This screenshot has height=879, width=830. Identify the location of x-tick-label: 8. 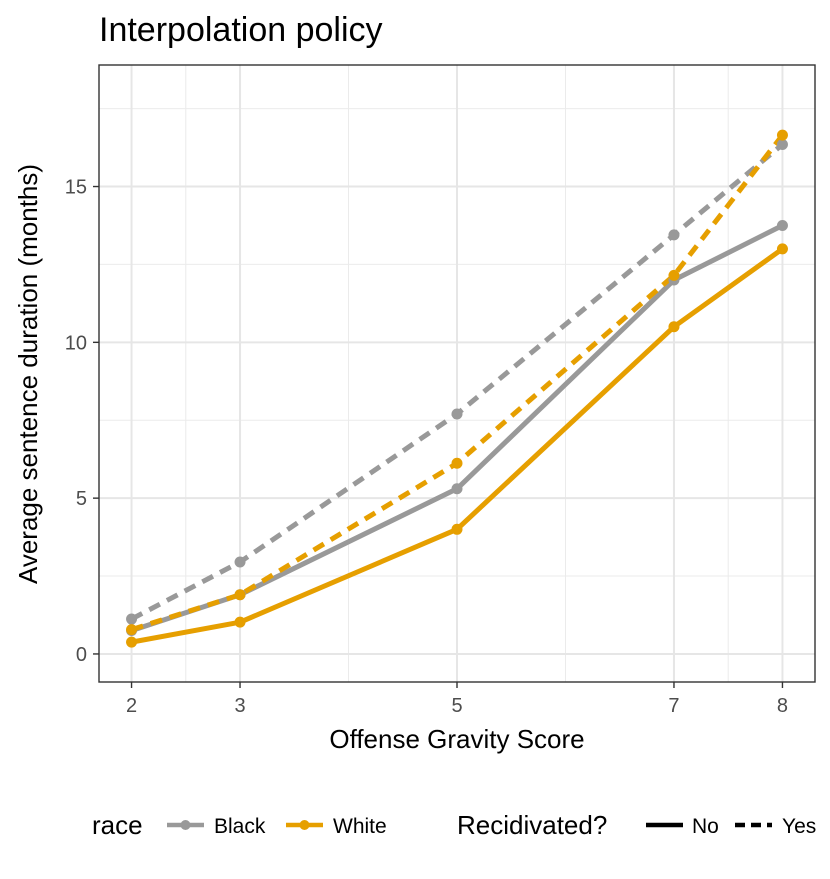
(782, 706).